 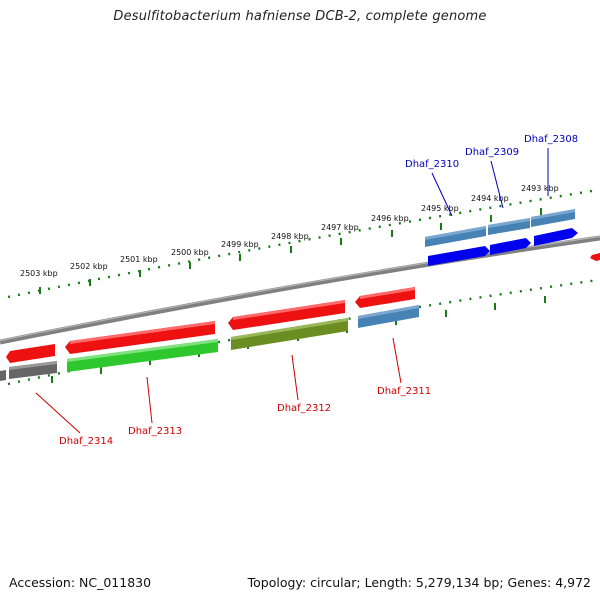 I want to click on scale-label: 2501 kbp, so click(x=139, y=259).